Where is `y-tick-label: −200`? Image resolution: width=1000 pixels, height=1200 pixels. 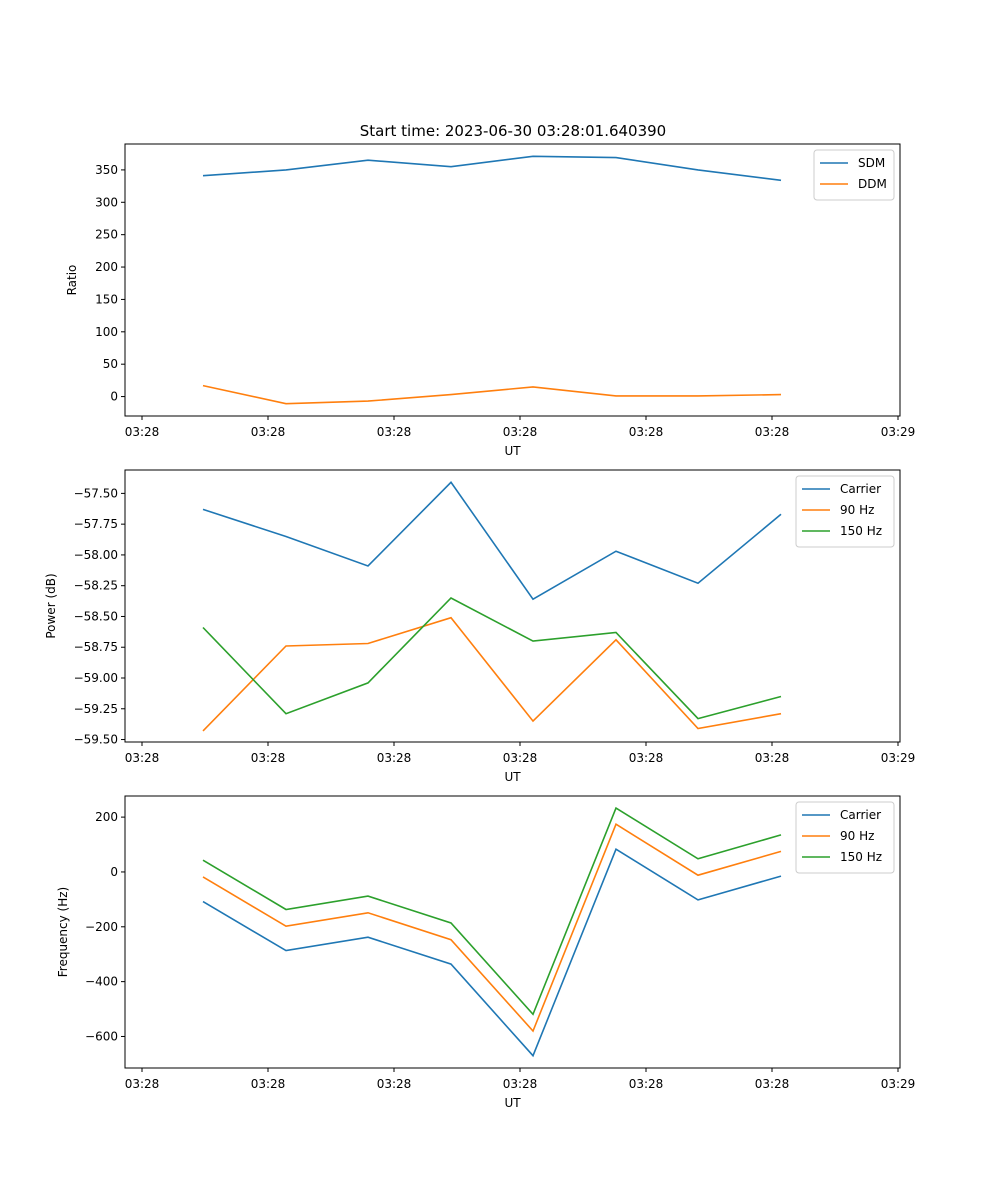
y-tick-label: −200 is located at coordinates (101, 927).